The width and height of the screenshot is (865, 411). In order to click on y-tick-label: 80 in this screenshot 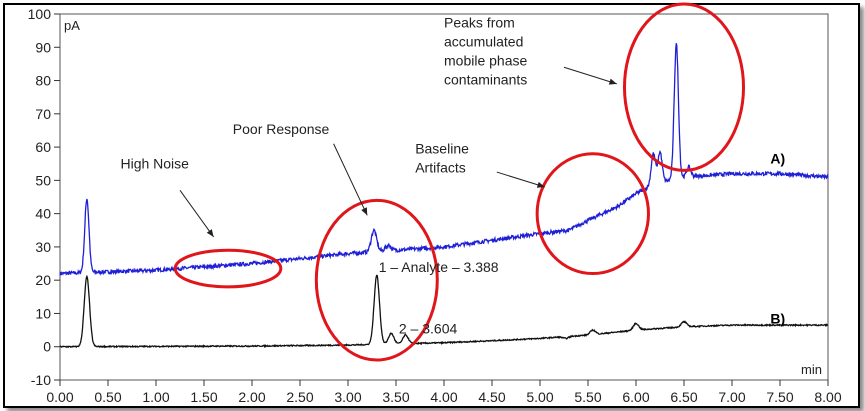, I will do `click(43, 81)`.